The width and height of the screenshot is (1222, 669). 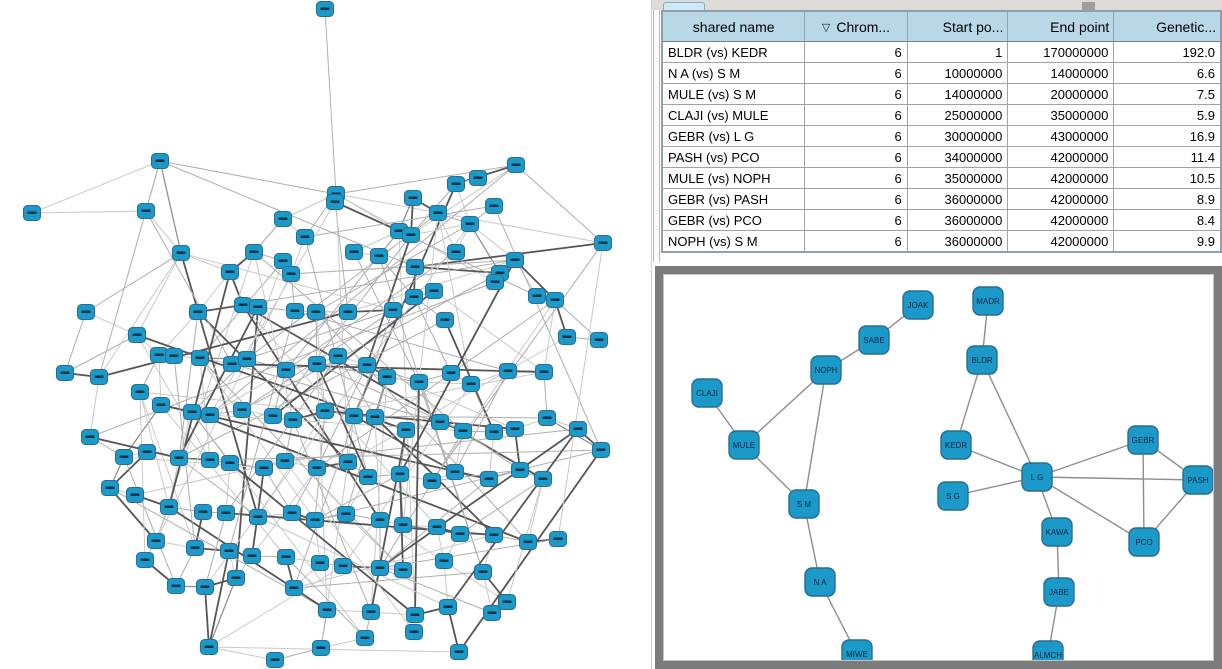 What do you see at coordinates (707, 393) in the screenshot?
I see `subnetwork-node: CLAJI` at bounding box center [707, 393].